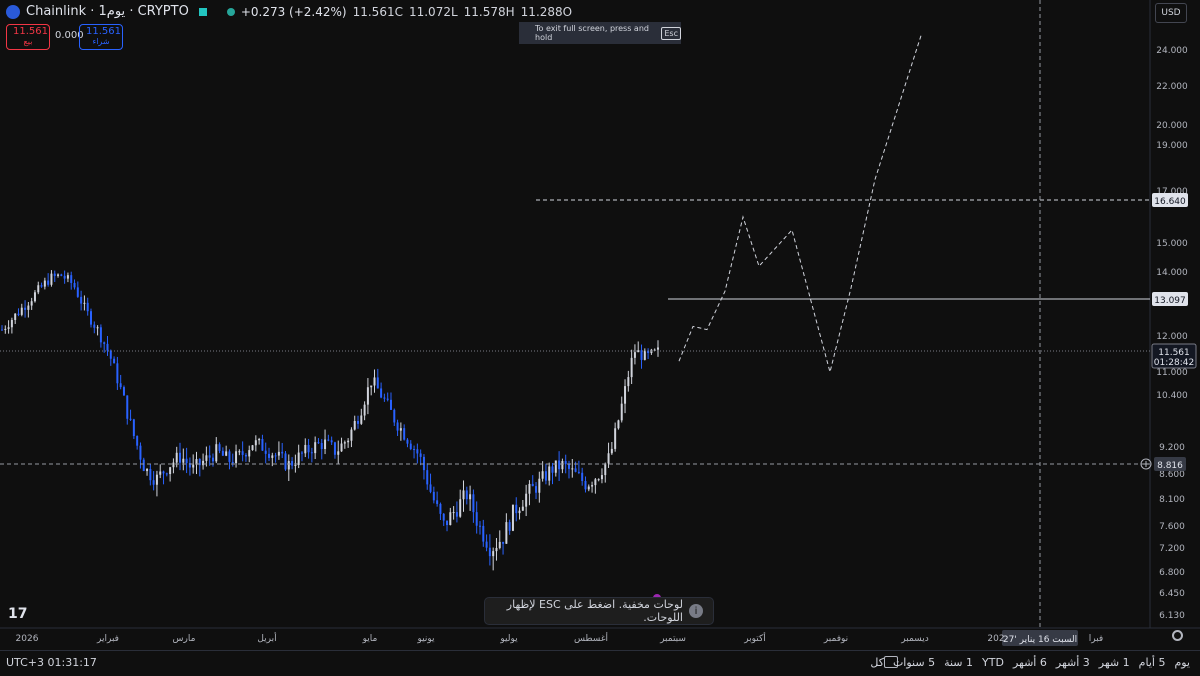 The width and height of the screenshot is (1200, 676). What do you see at coordinates (18, 614) in the screenshot?
I see `tradingview-logo-icon: 17` at bounding box center [18, 614].